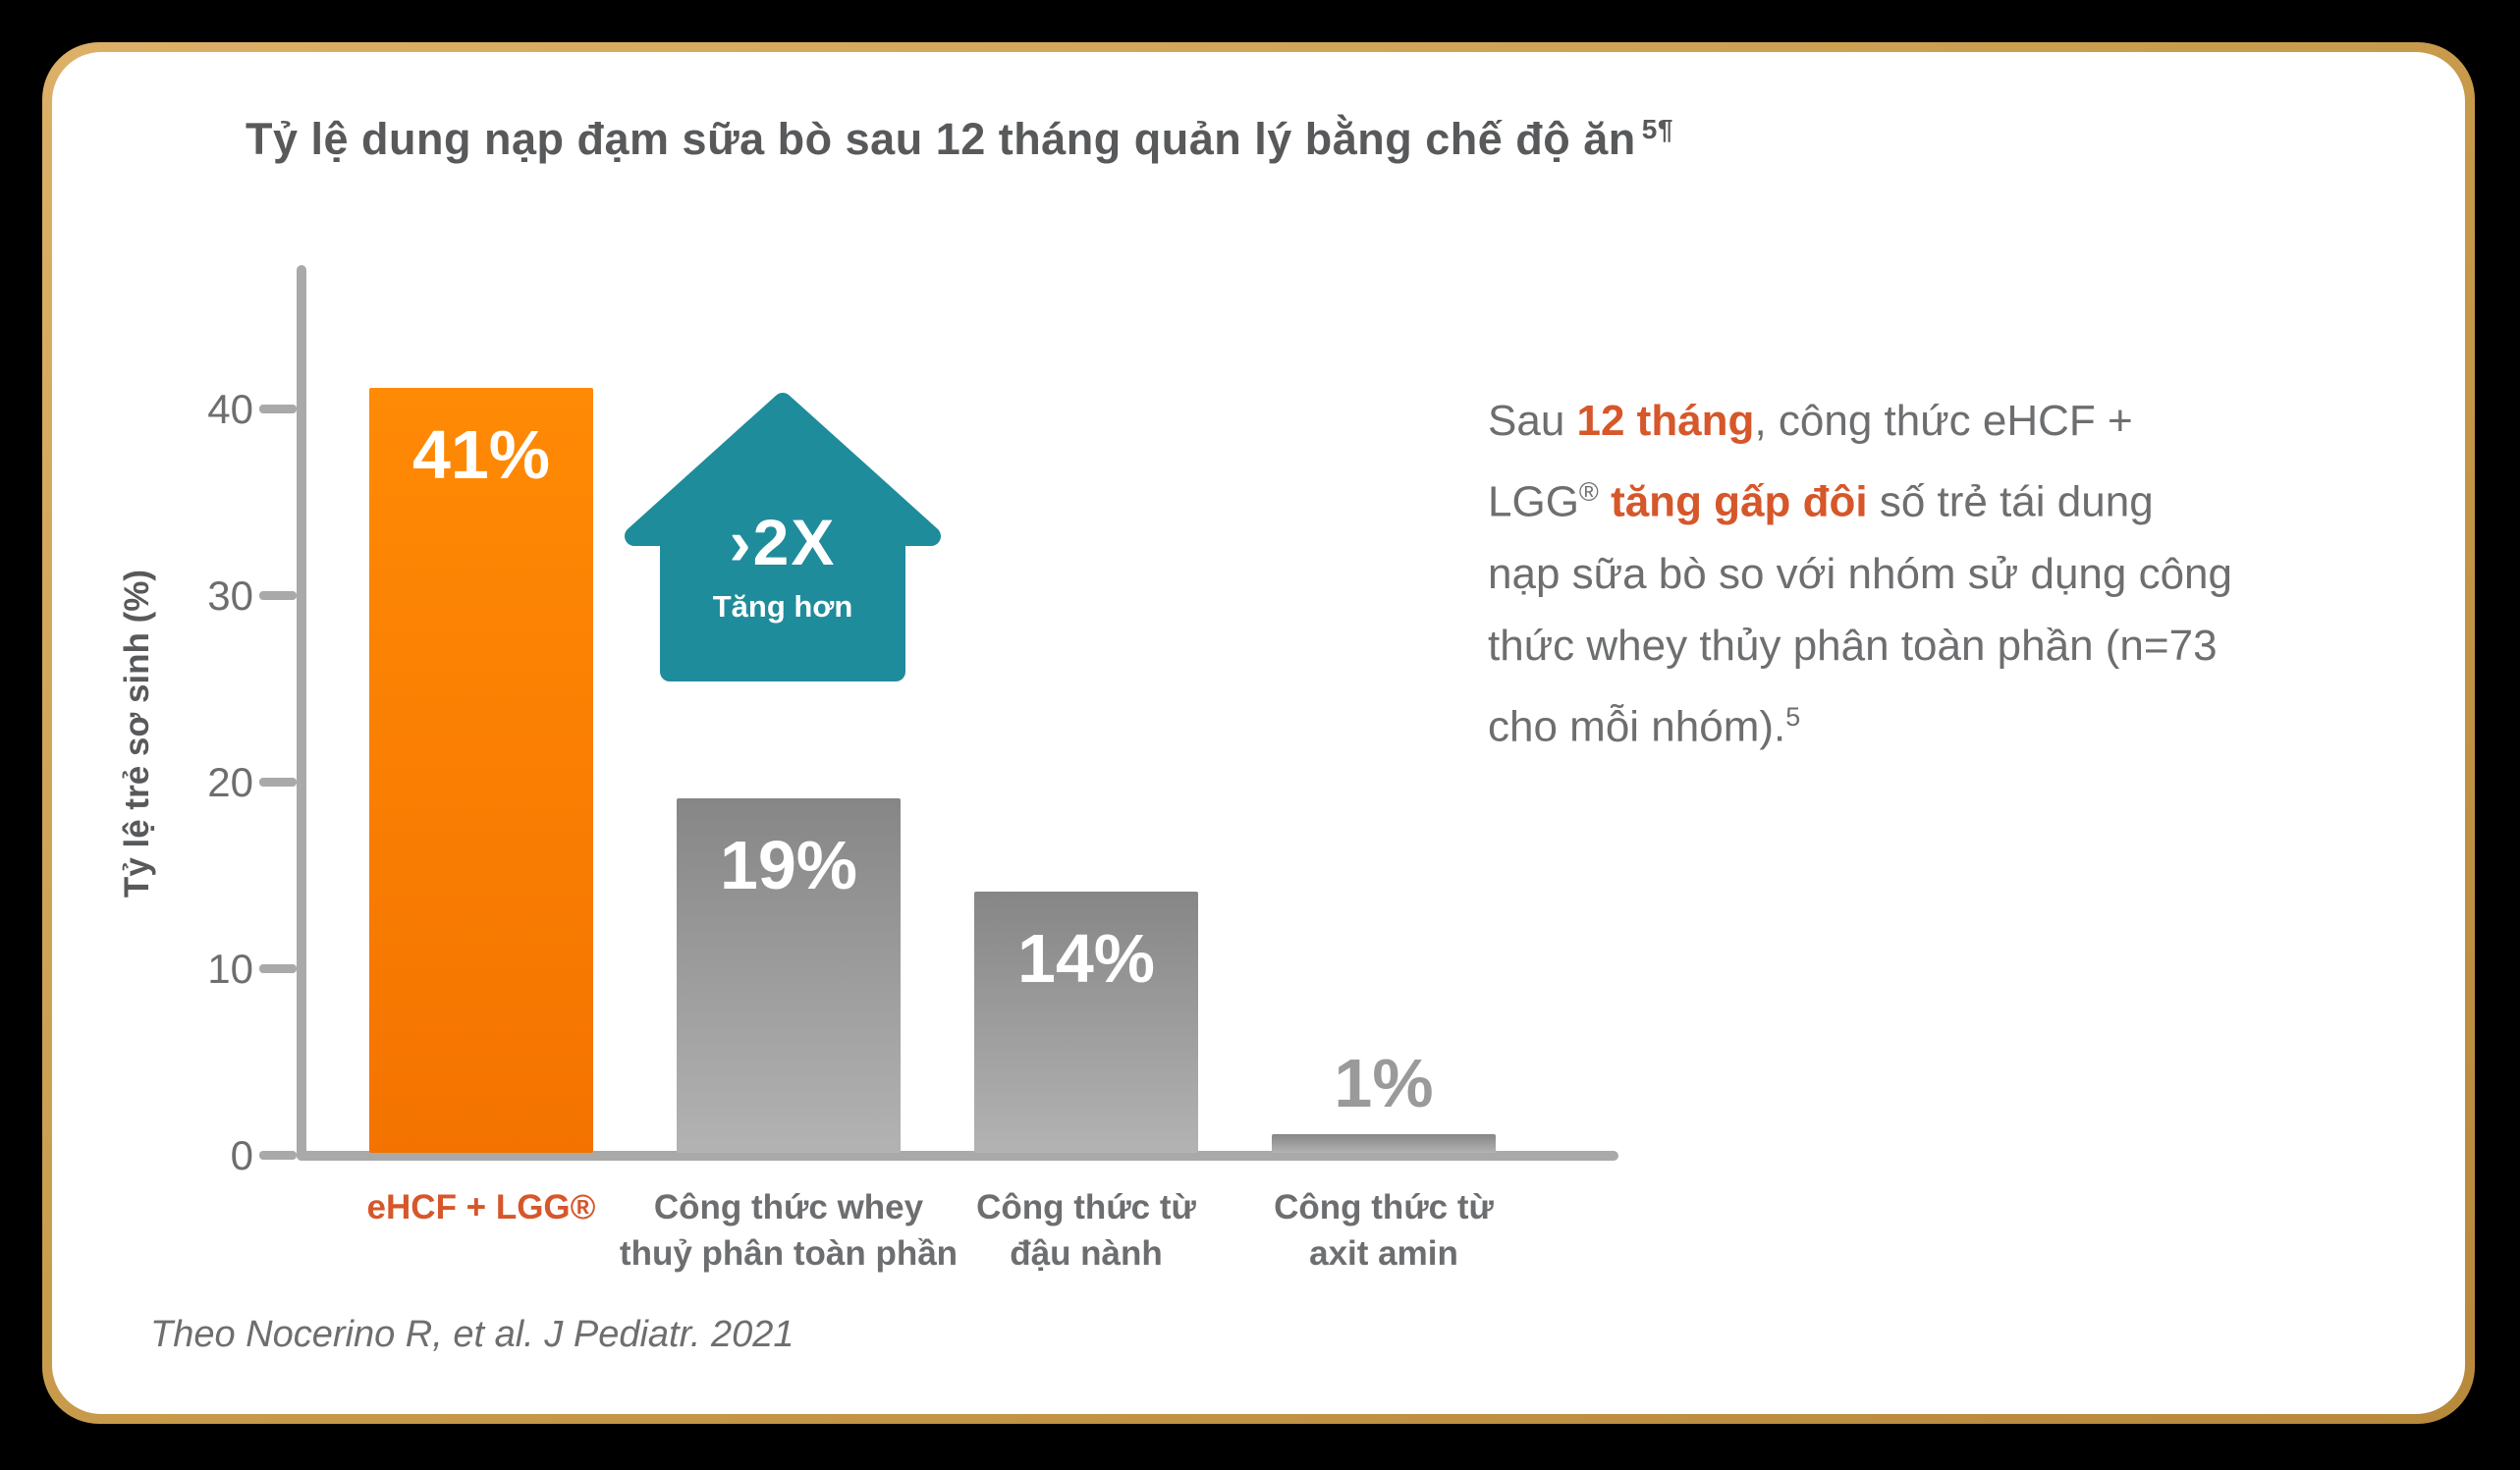  What do you see at coordinates (1605, 502) in the screenshot?
I see `annotation-segment` at bounding box center [1605, 502].